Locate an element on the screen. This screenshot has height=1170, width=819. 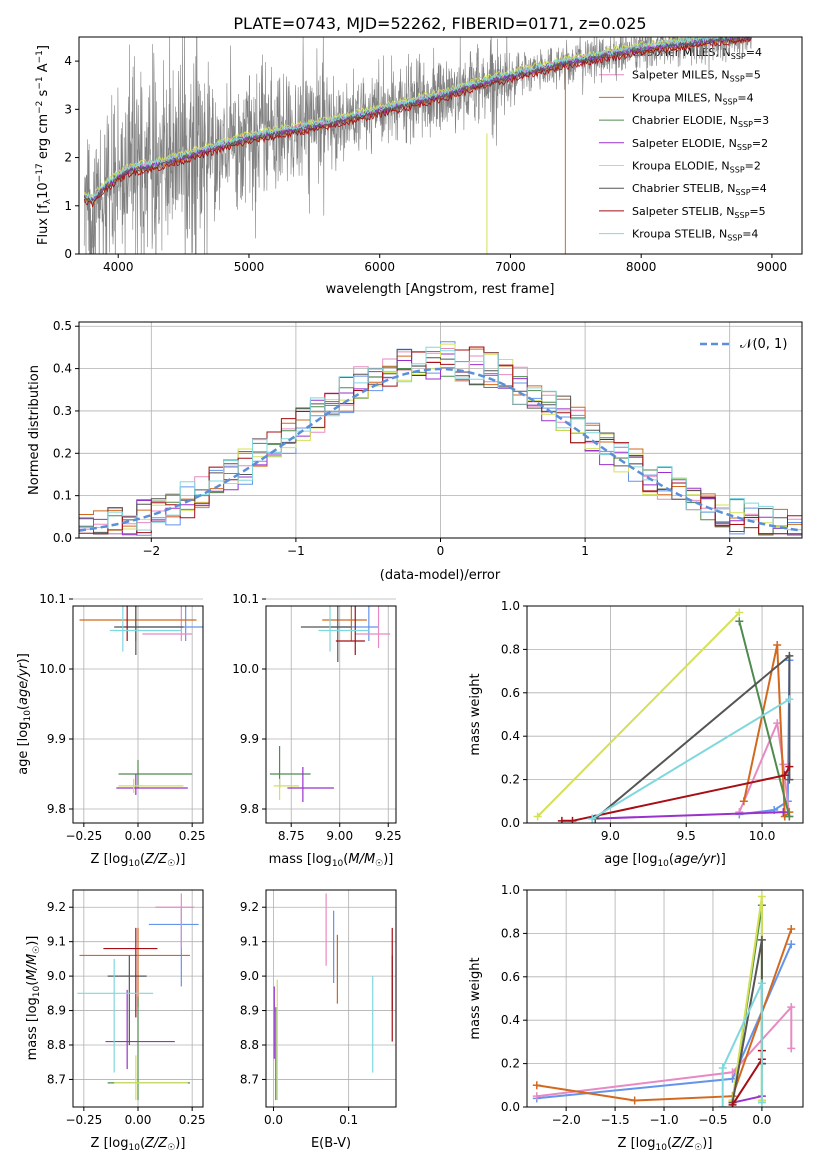
y-tick-label: 9.8 is located at coordinates (56, 809).